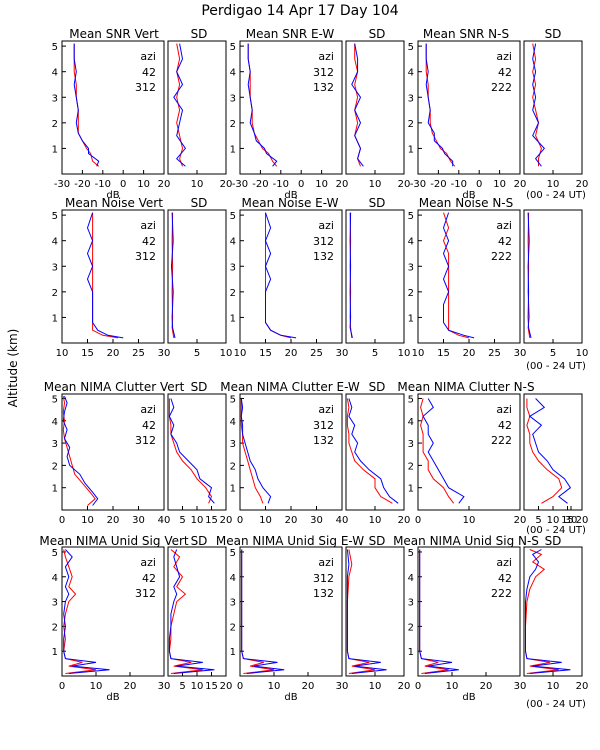 The height and width of the screenshot is (750, 600). I want to click on panel-title: Mean NIMA Unid Sig E-W, so click(290, 541).